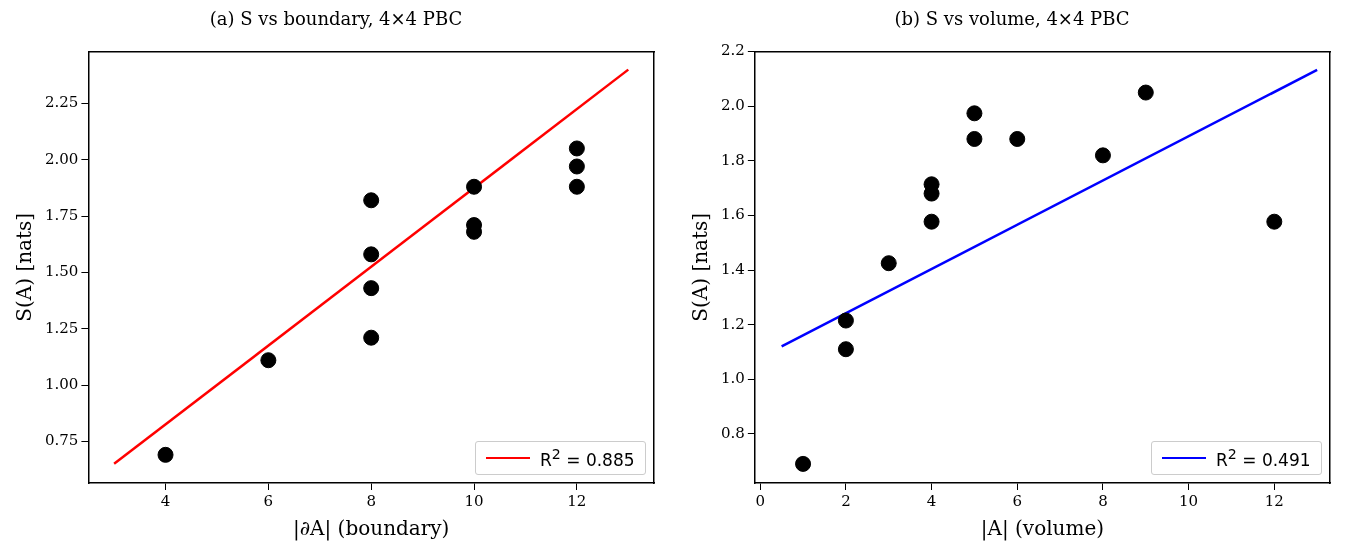  I want to click on y-tick-label: 1.25, so click(61, 327).